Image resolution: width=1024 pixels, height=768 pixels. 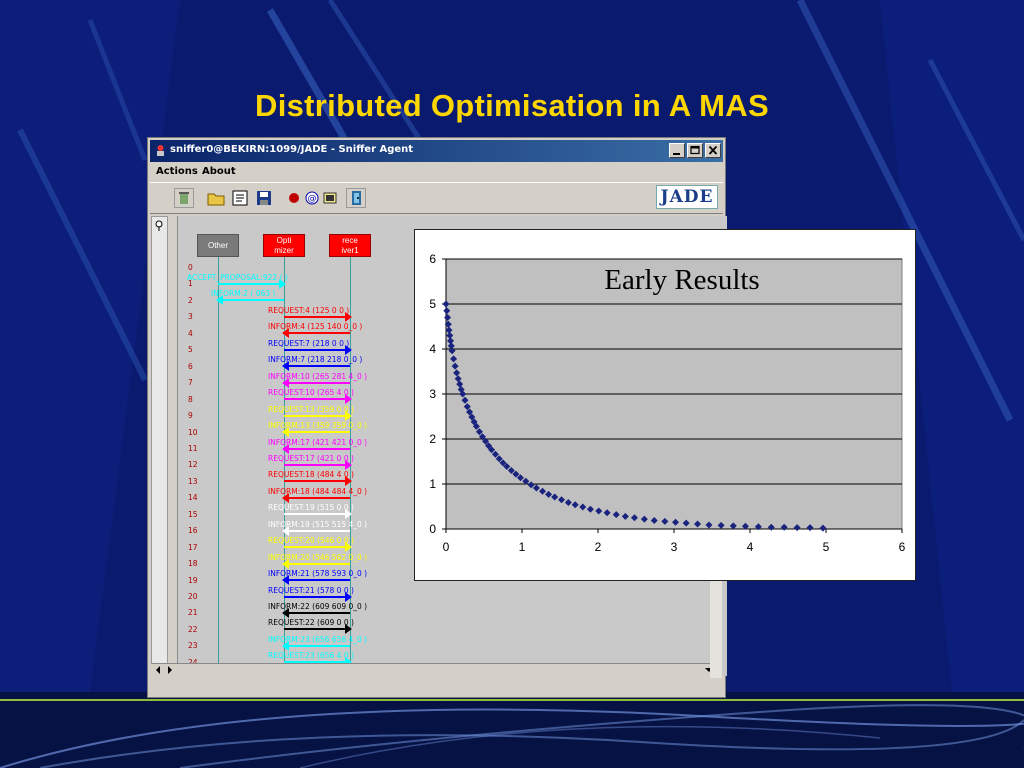 I want to click on maximize-button, so click(x=695, y=150).